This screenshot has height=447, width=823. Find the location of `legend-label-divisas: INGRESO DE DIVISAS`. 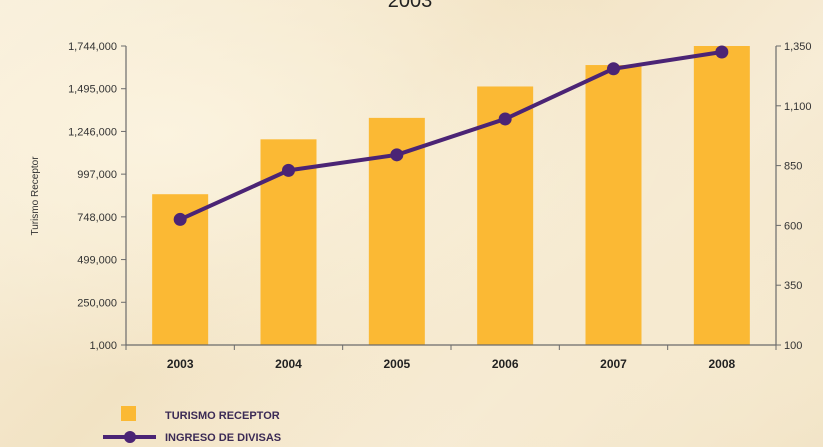

legend-label-divisas: INGRESO DE DIVISAS is located at coordinates (223, 438).